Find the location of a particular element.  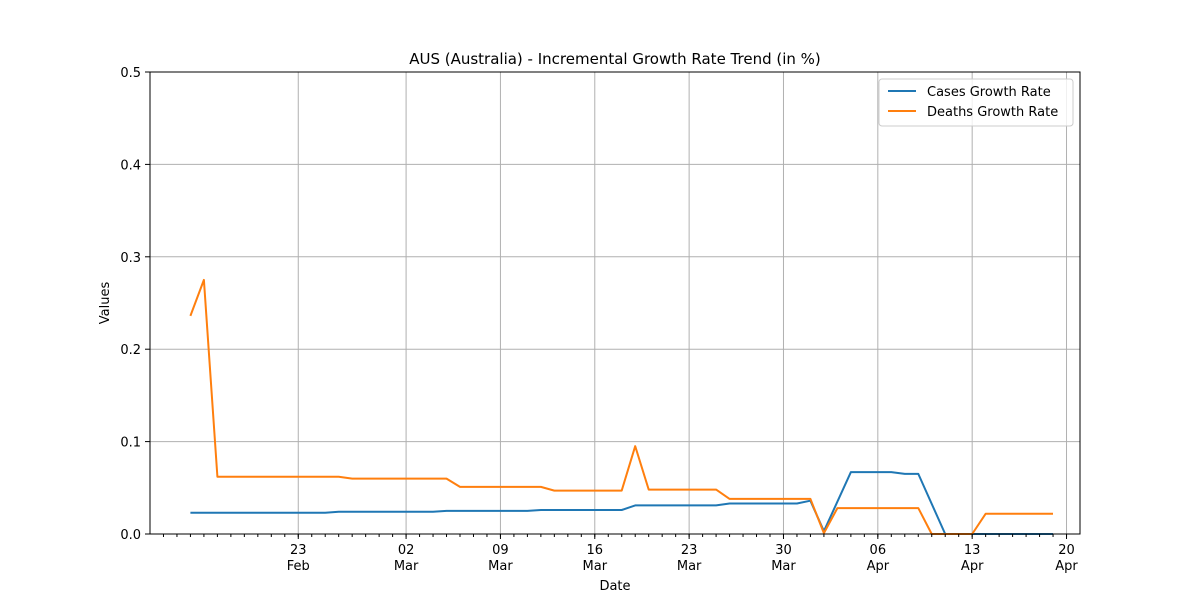

y-axis: 0.0 0.1 0.2 0.3 0.4 0.5 is located at coordinates (135, 304).